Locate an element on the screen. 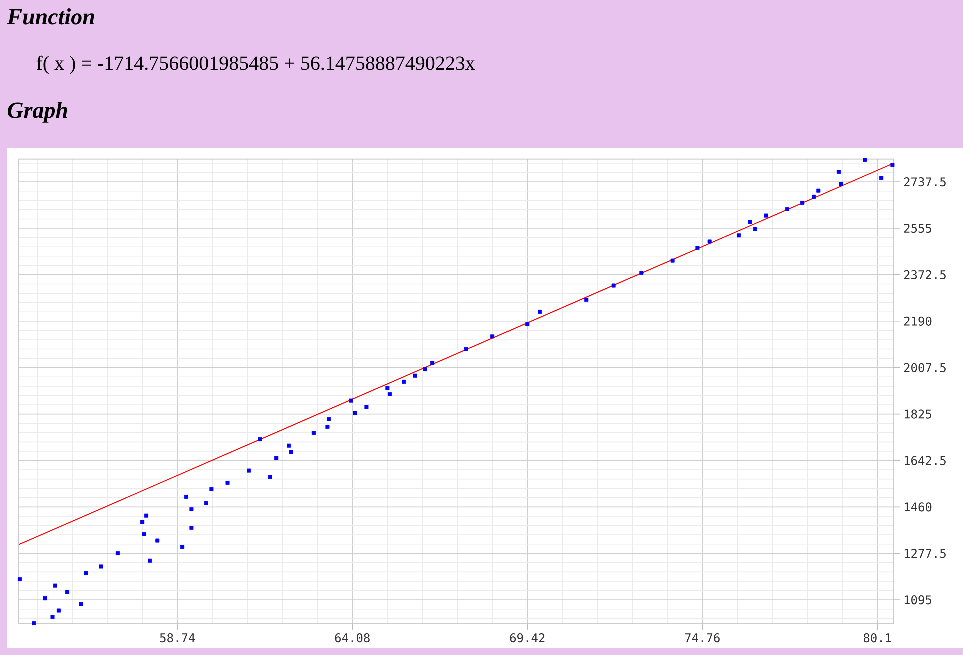 The height and width of the screenshot is (655, 963). y-tick-label: 2007.5 is located at coordinates (925, 367).